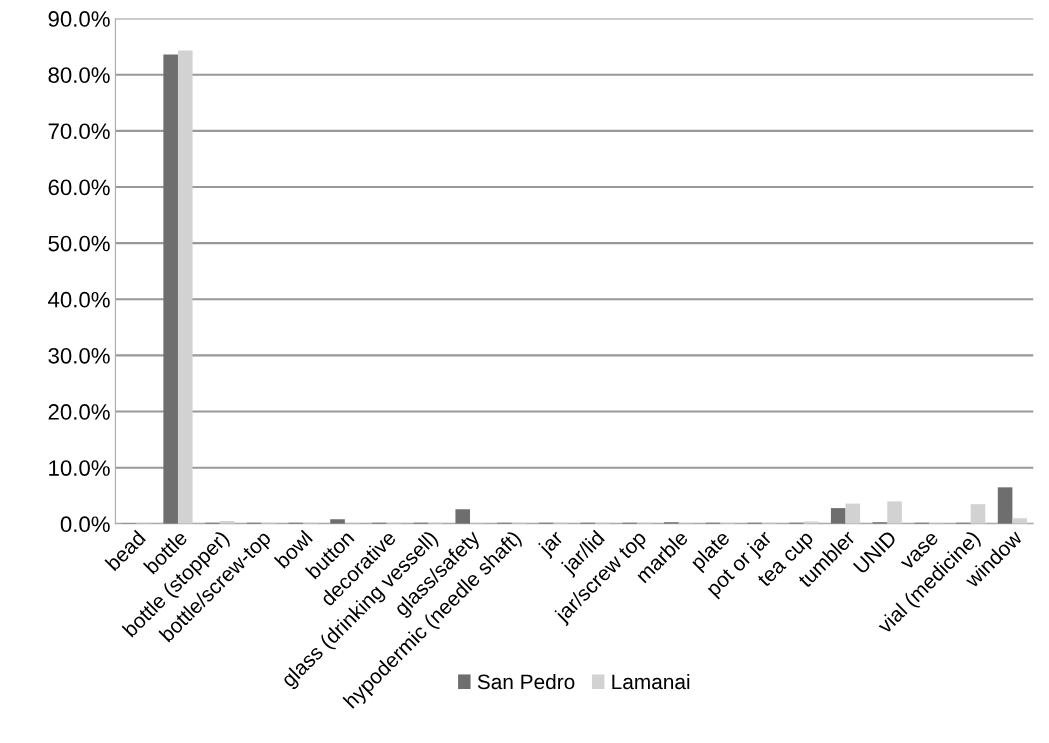 This screenshot has height=743, width=1049. What do you see at coordinates (526, 681) in the screenshot?
I see `legend-label: San Pedro` at bounding box center [526, 681].